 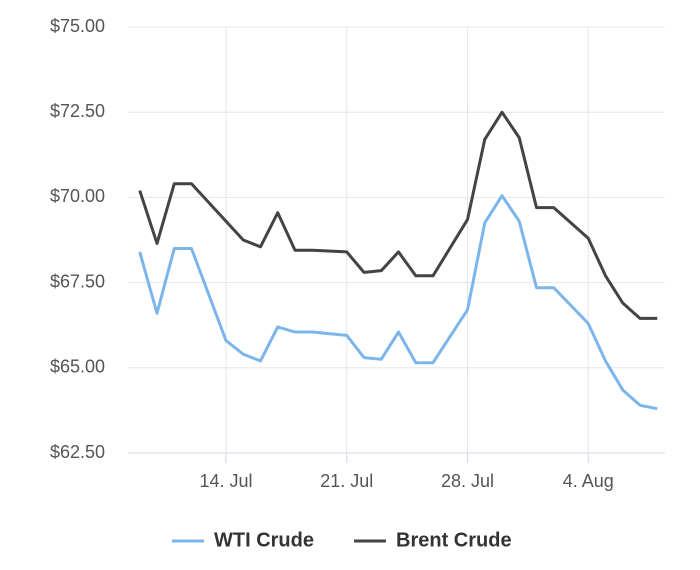 What do you see at coordinates (346, 481) in the screenshot?
I see `x-tick-label: 21. Jul` at bounding box center [346, 481].